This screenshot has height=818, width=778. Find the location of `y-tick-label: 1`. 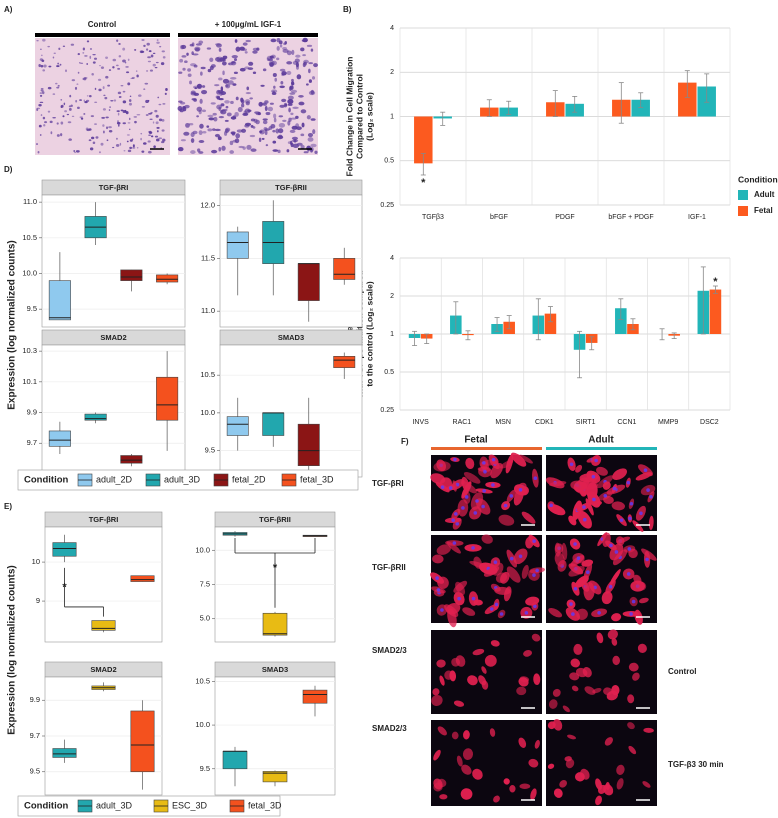

y-tick-label: 1 is located at coordinates (392, 334).